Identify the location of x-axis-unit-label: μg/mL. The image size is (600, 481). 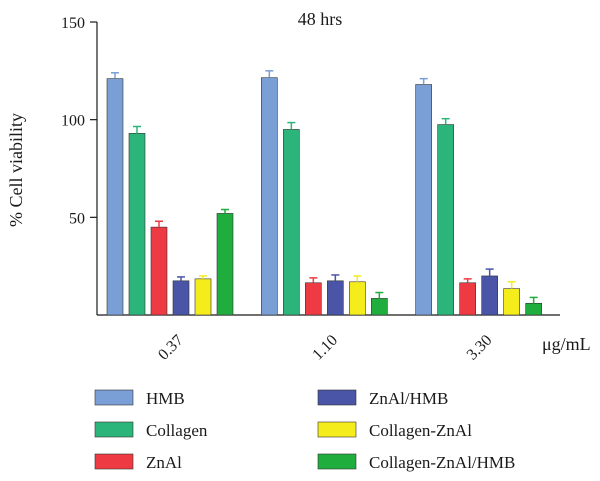
(566, 344).